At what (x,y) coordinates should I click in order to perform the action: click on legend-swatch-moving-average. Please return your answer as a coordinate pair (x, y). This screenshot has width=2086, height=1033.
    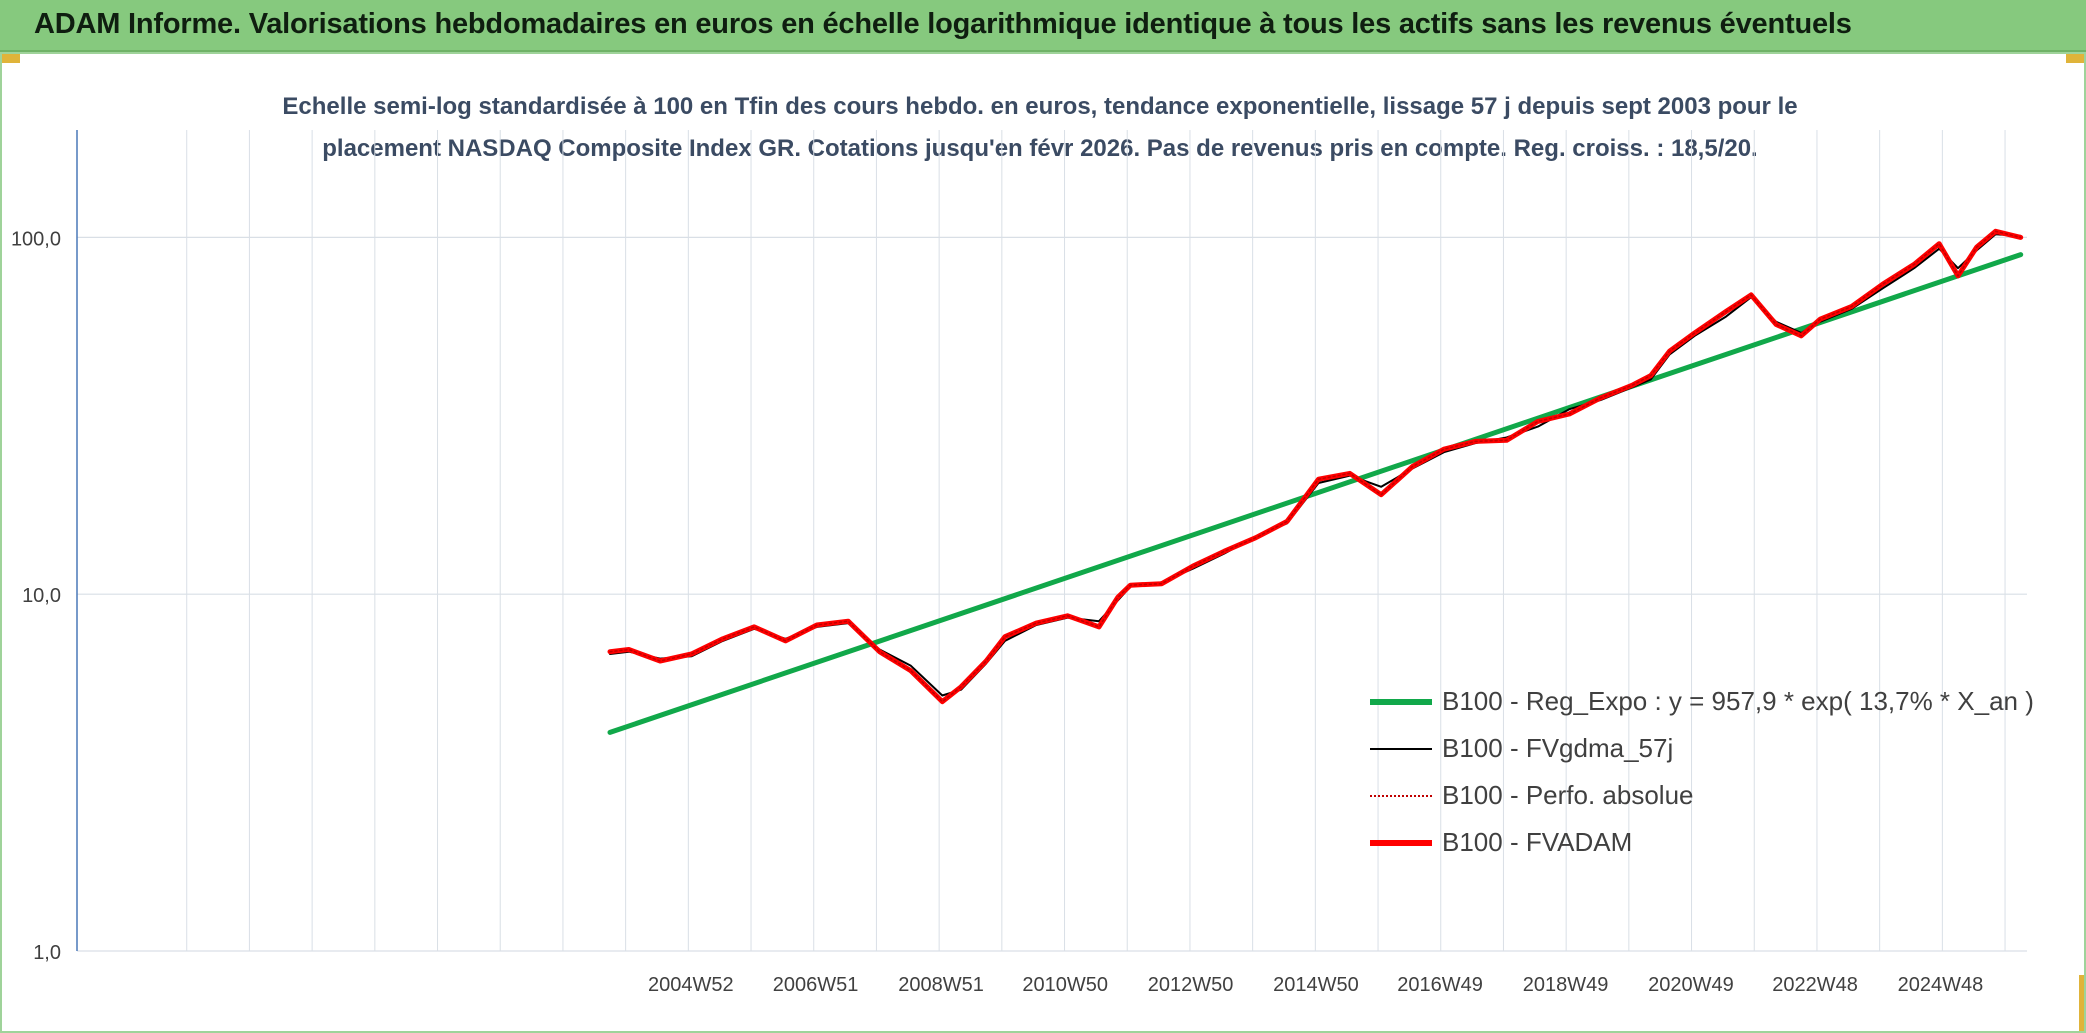
    Looking at the image, I should click on (1401, 748).